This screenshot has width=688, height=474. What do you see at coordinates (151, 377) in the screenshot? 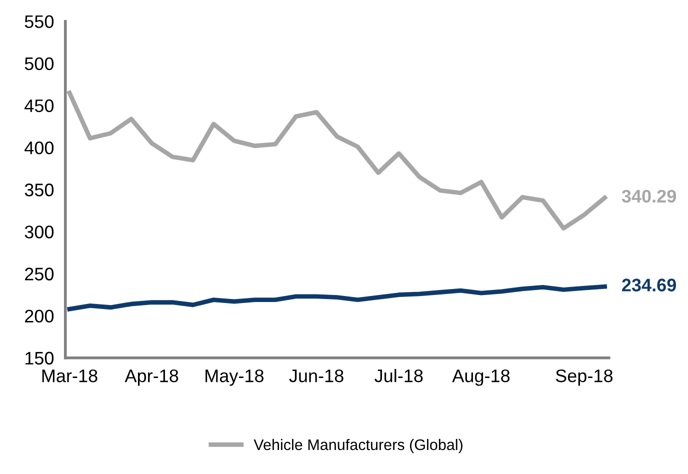
I see `x-tick-label: Apr-18` at bounding box center [151, 377].